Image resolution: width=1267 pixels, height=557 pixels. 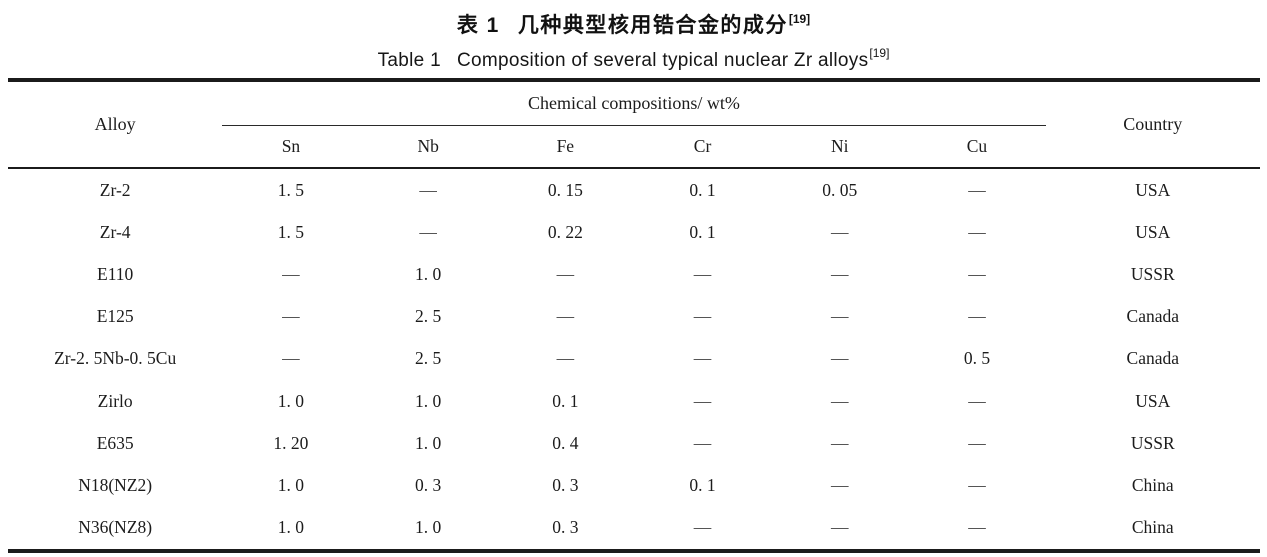 What do you see at coordinates (840, 189) in the screenshot?
I see `value-cell: 0. 05` at bounding box center [840, 189].